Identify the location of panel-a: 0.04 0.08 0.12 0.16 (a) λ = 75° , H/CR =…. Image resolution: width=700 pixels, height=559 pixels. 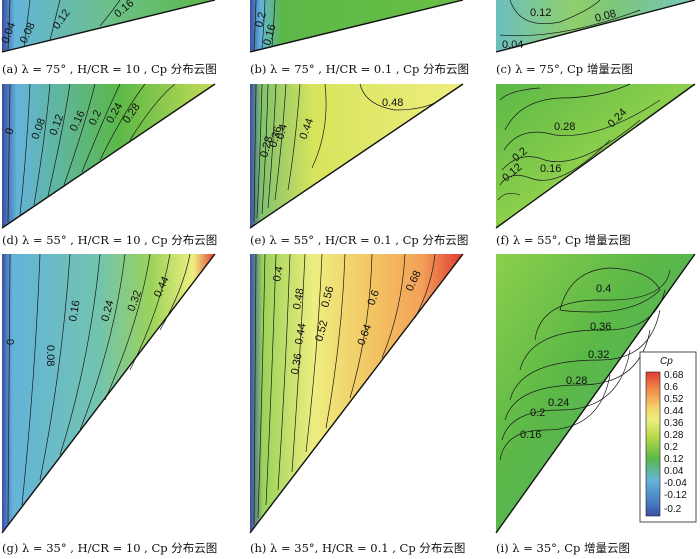
(108, 38).